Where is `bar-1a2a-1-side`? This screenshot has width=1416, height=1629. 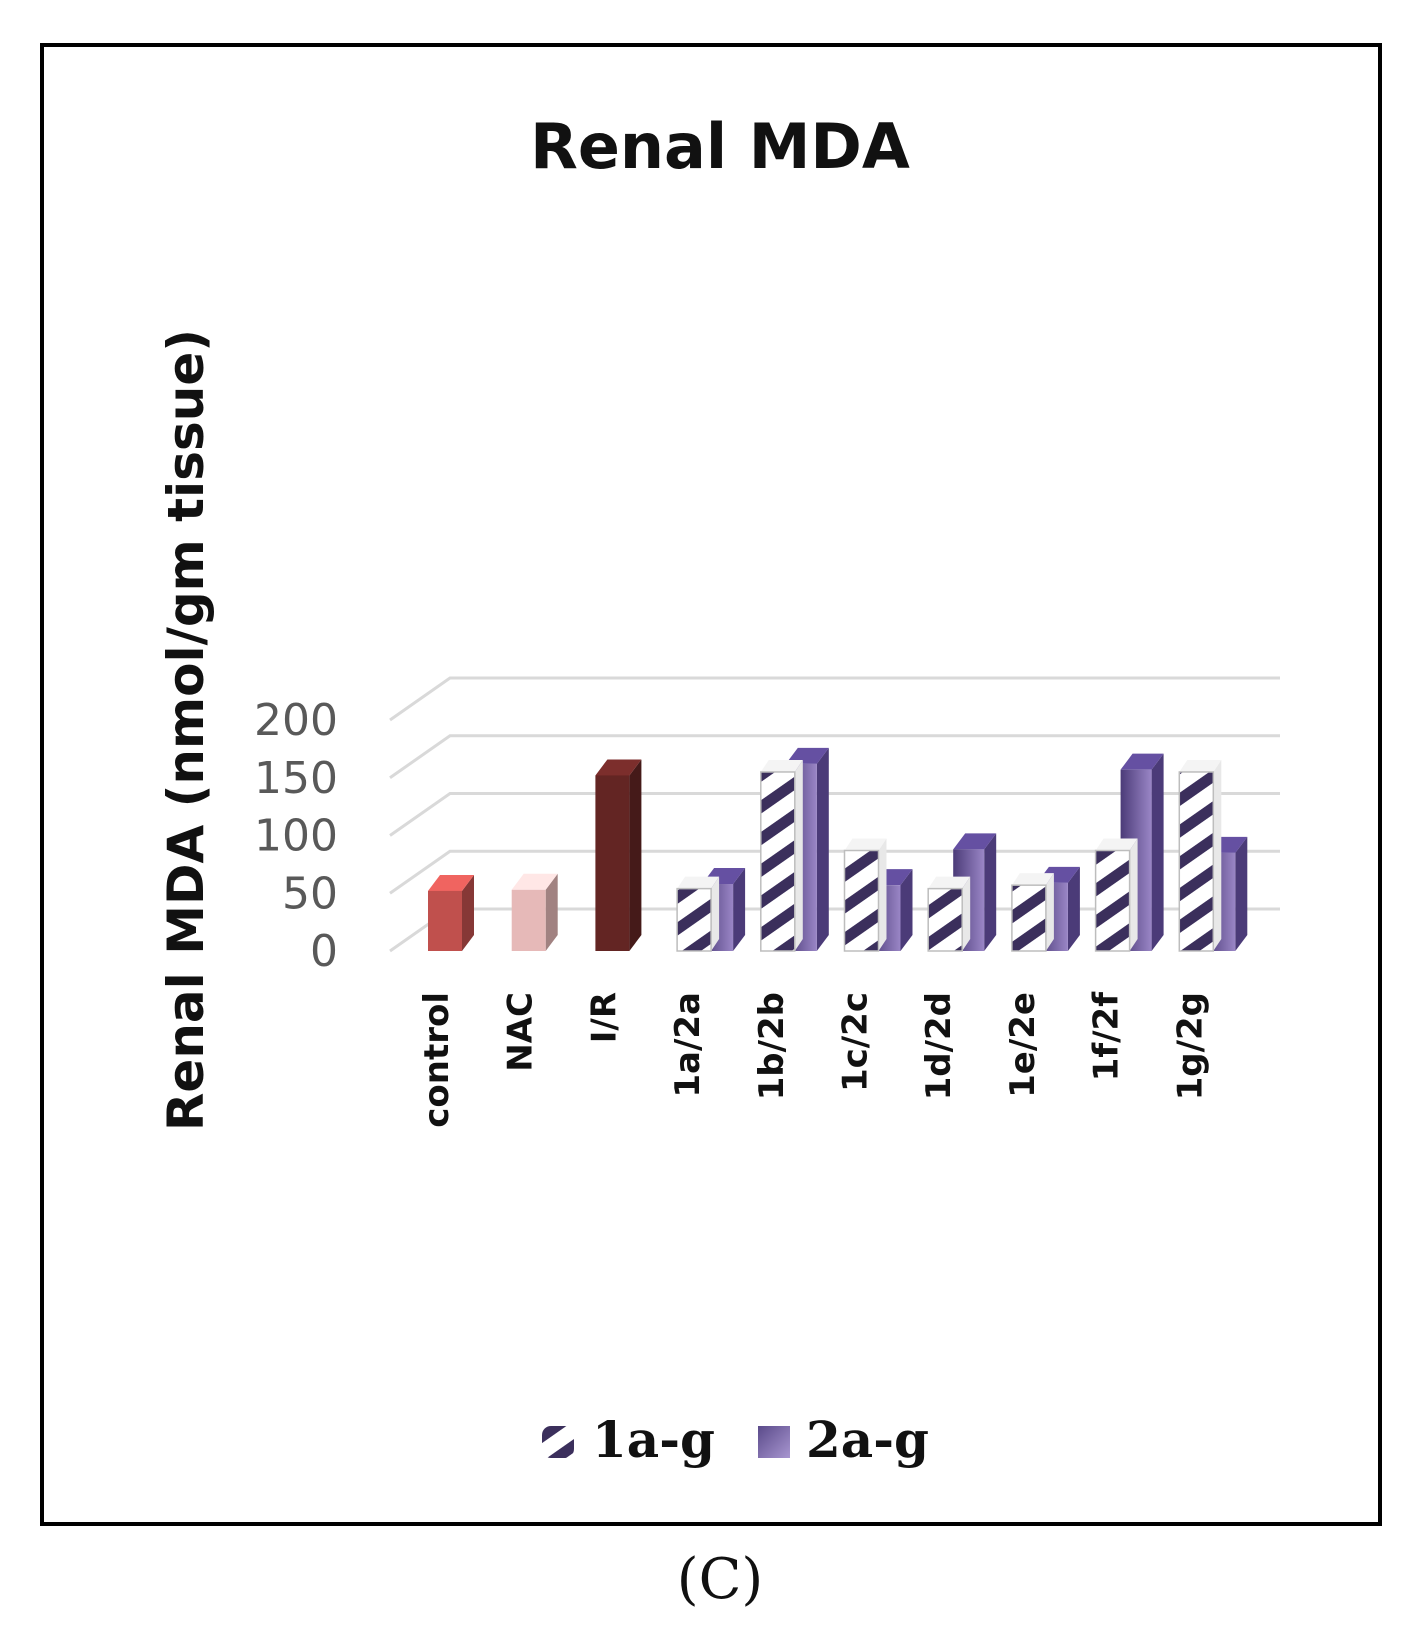
bar-1a2a-1-side is located at coordinates (715, 913).